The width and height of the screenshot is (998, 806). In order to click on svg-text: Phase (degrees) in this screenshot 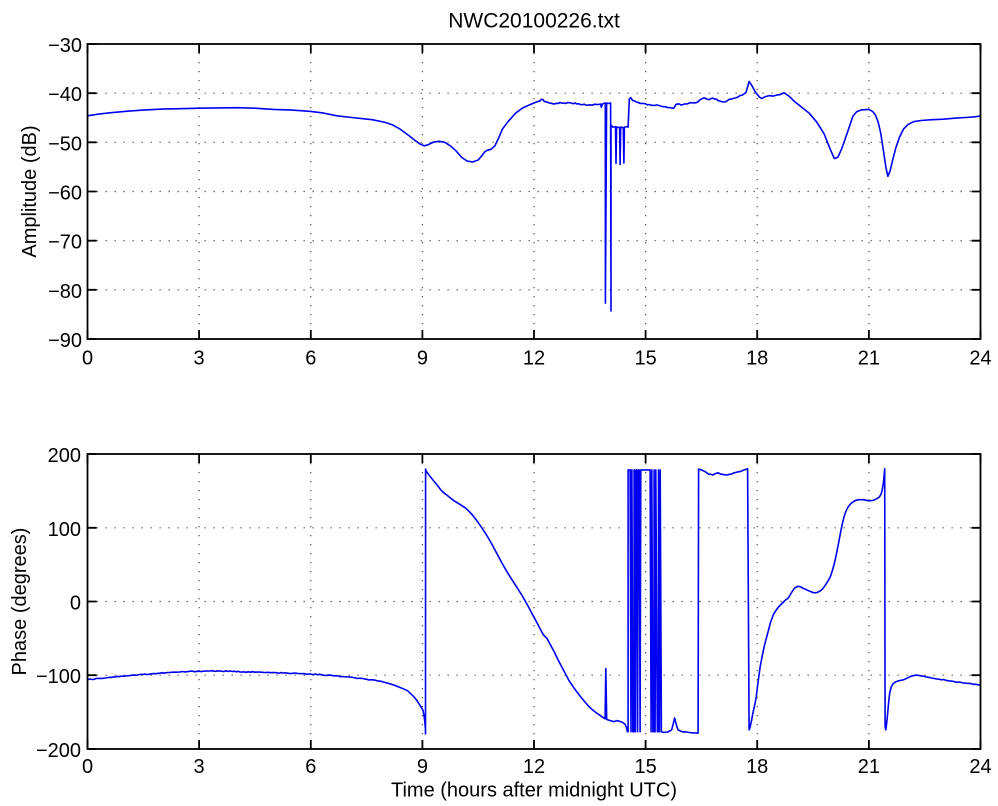, I will do `click(20, 602)`.